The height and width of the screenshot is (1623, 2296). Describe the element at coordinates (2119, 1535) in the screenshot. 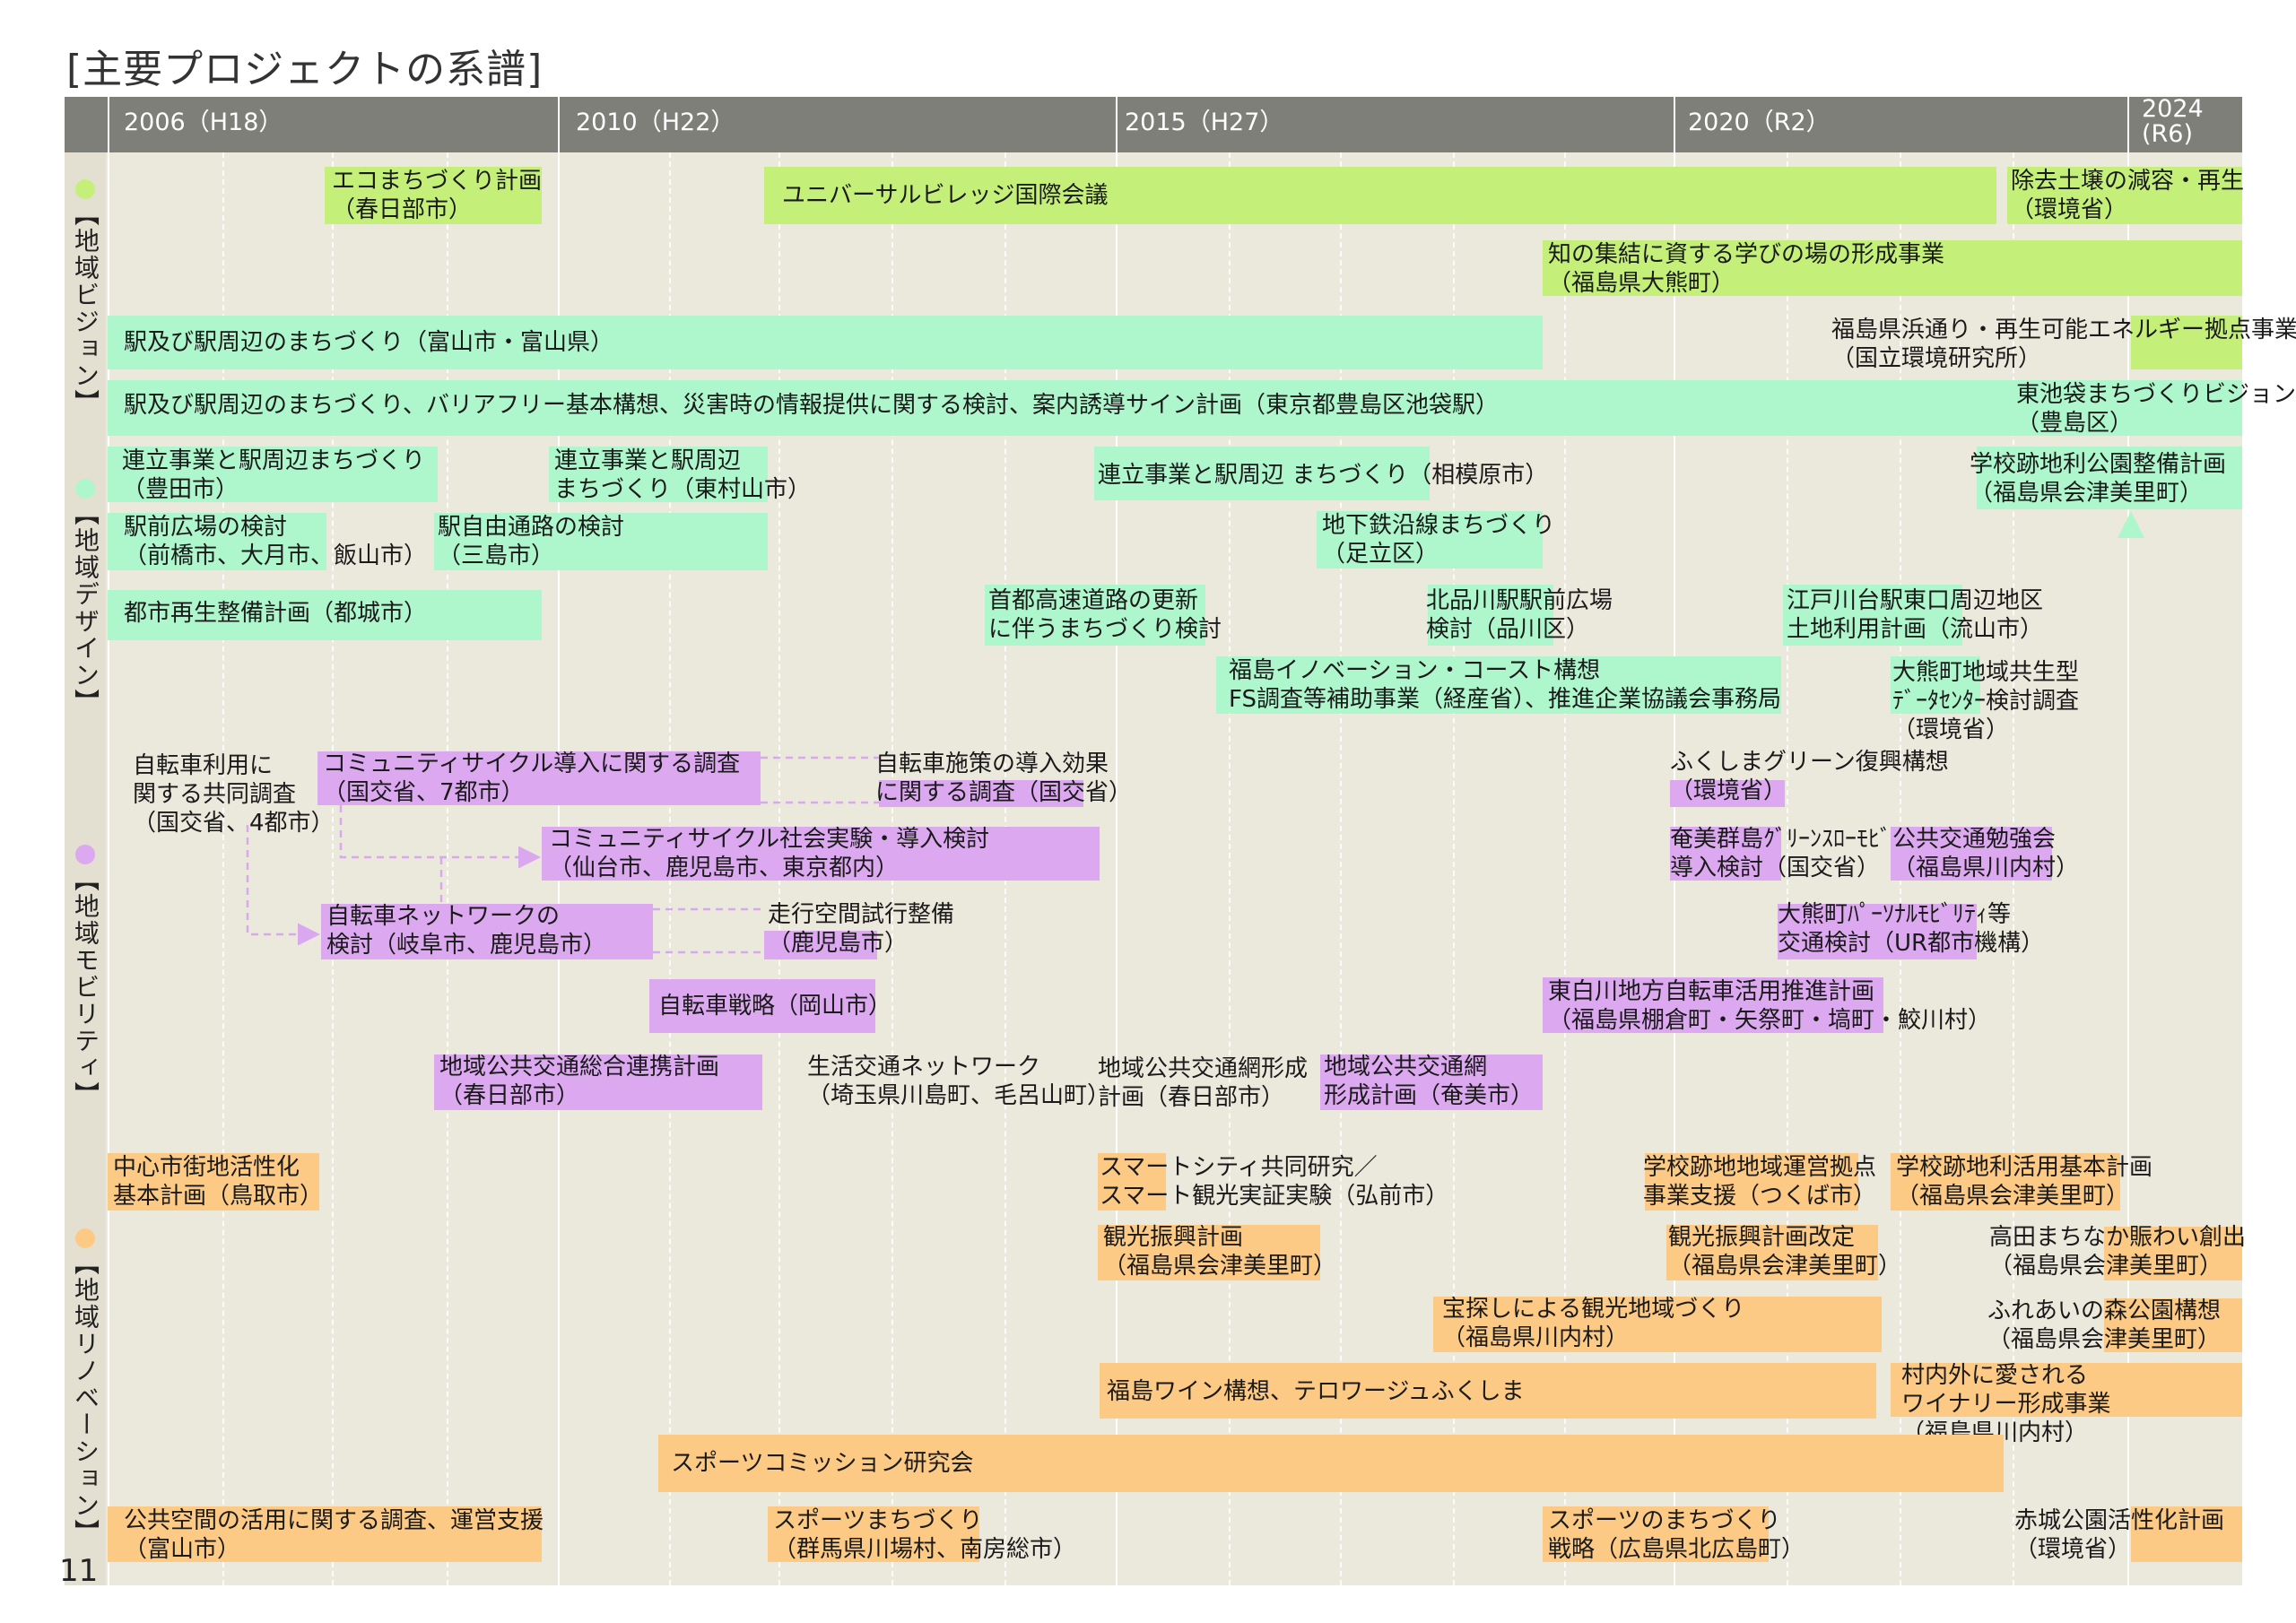

I see `project-label: 赤城公園活性化計画 （環境省）` at that location.